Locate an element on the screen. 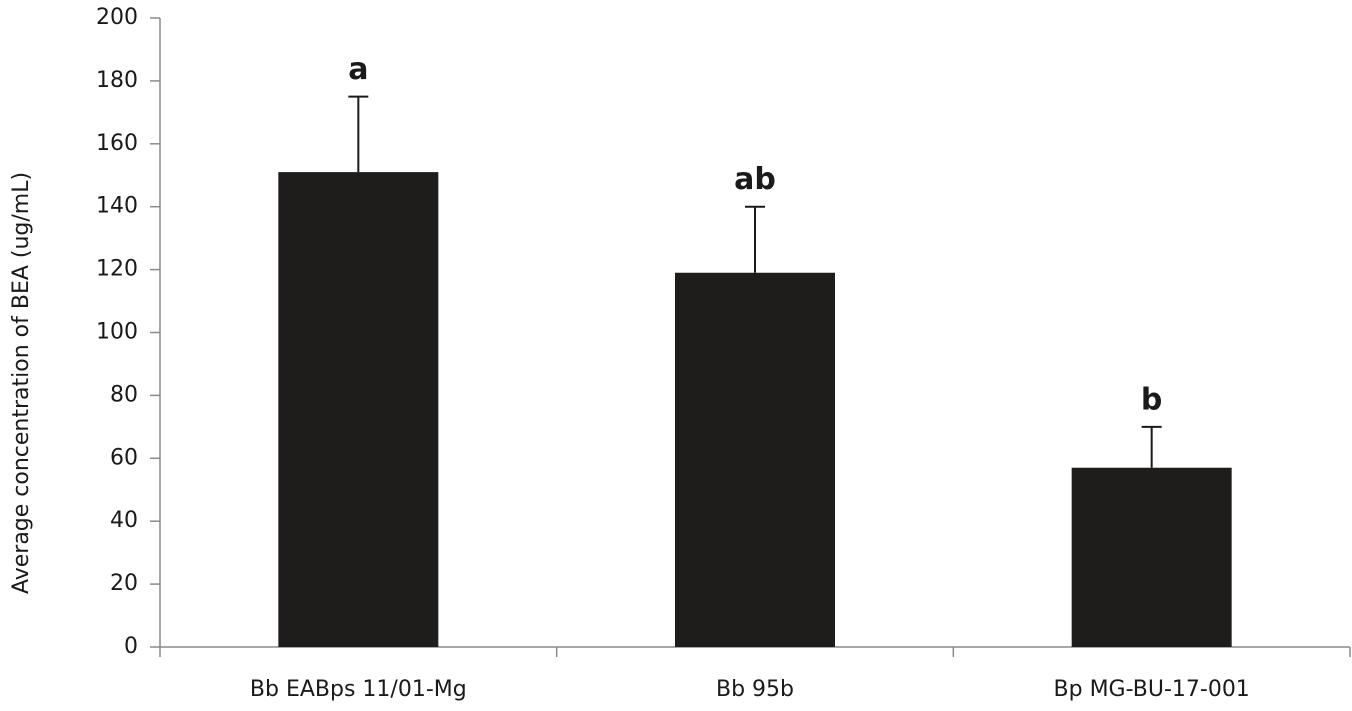  significance-label: b is located at coordinates (1151, 399).